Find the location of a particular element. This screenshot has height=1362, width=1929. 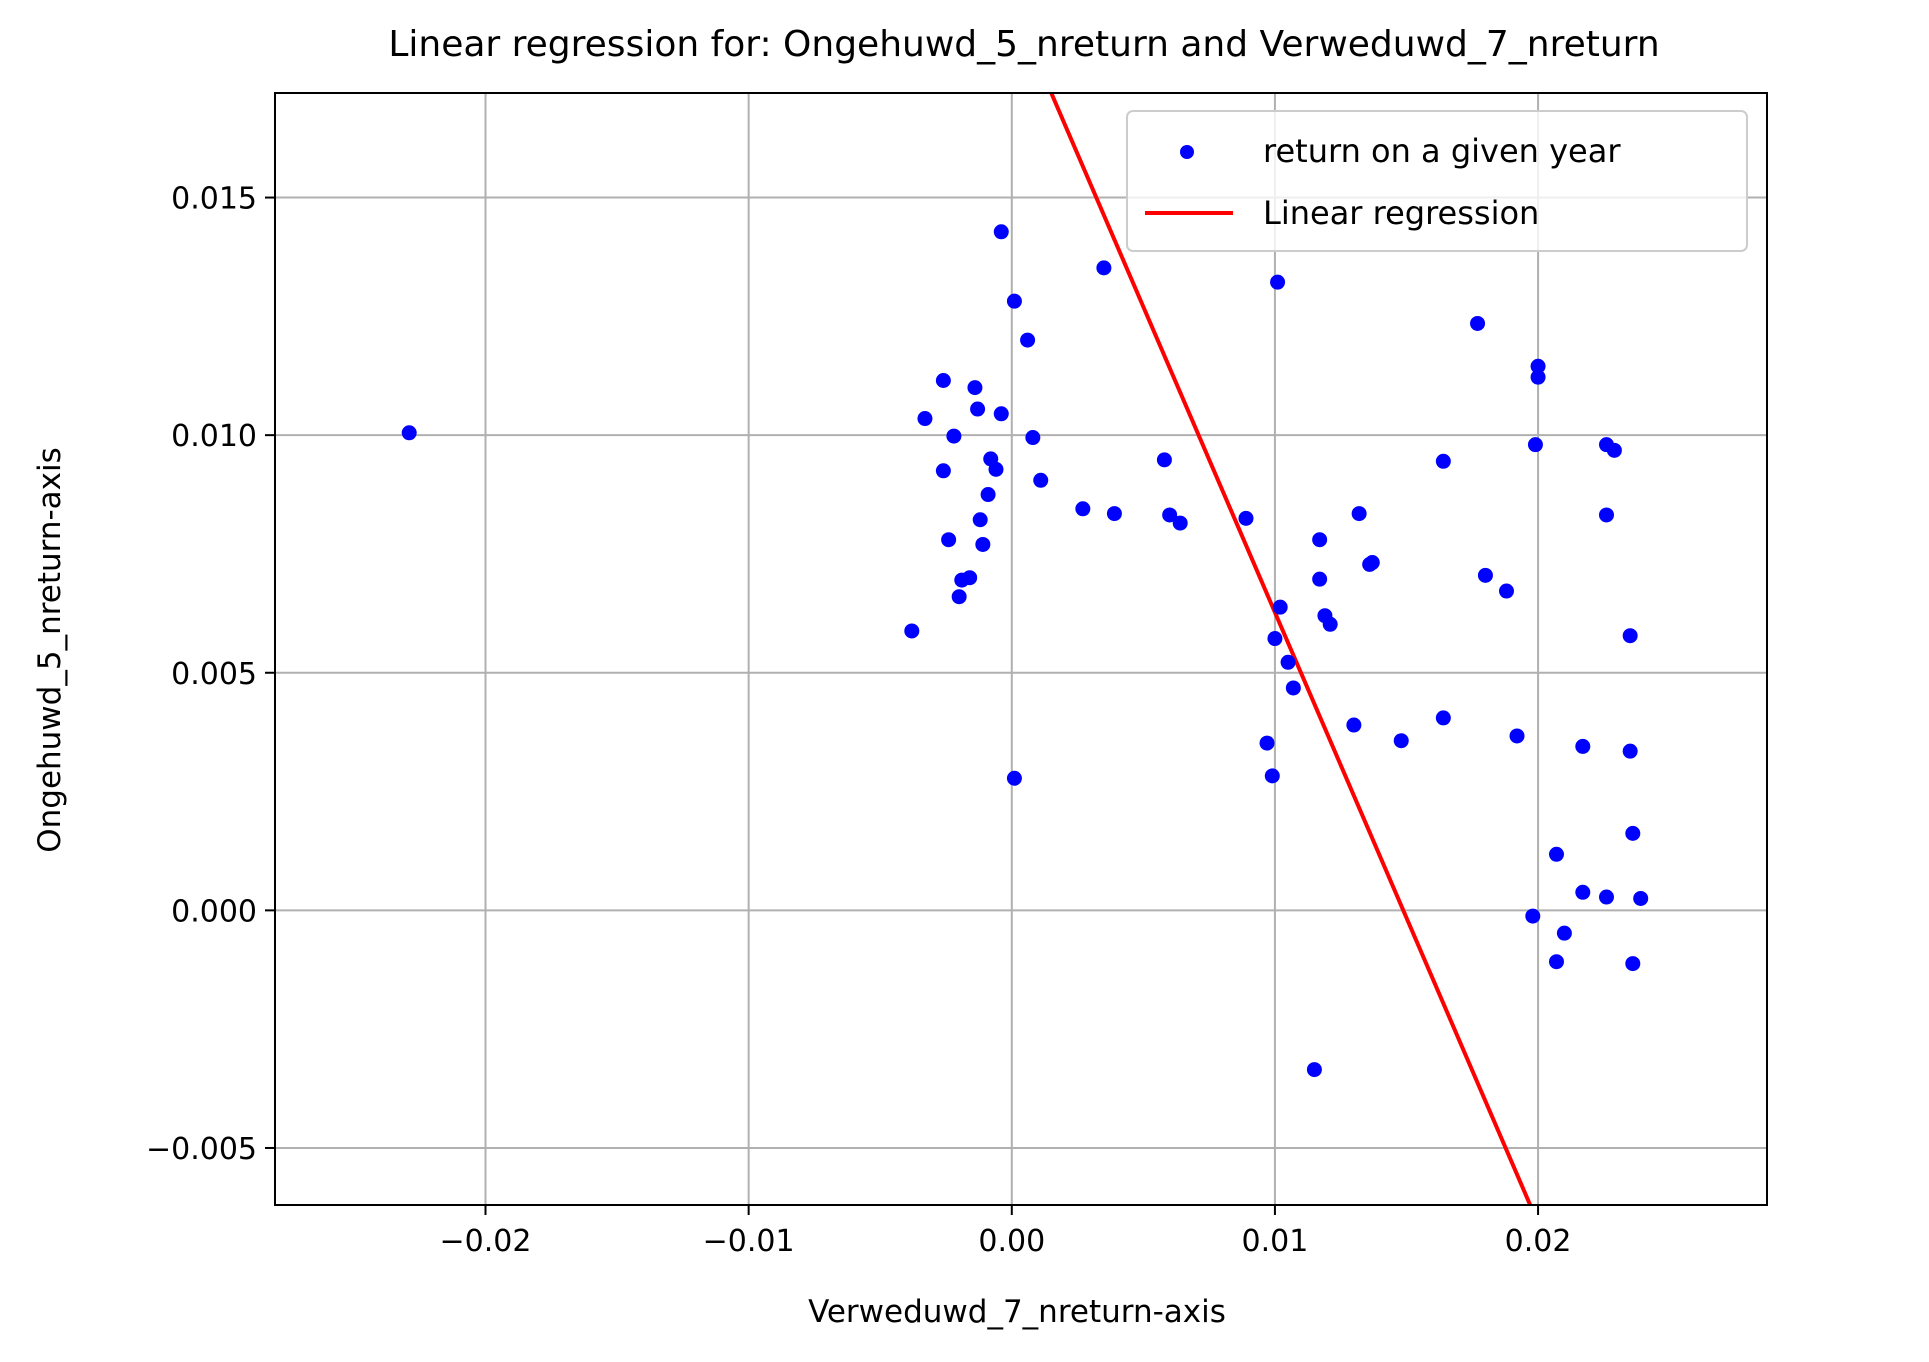

x-axis-ticks: −0.02 −0.01 0.00 0.01 0.02 is located at coordinates (1006, 1232).